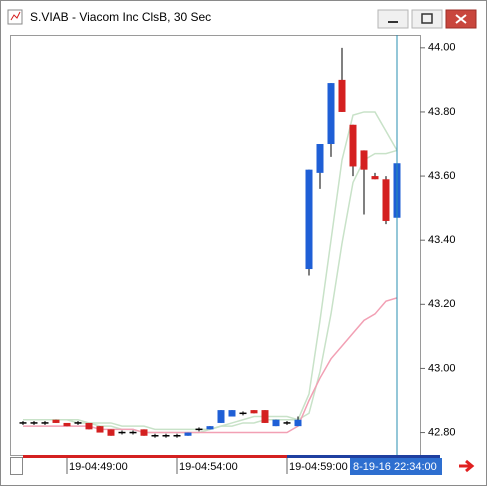 This screenshot has height=491, width=487. Describe the element at coordinates (120, 17) in the screenshot. I see `window-title: S.VIAB - Viacom Inc ClsB, 30 Sec` at that location.